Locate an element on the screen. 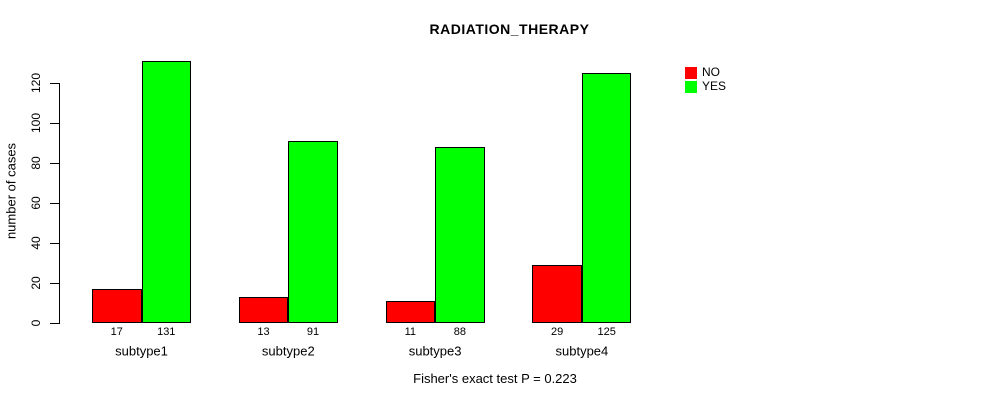  bar-value-label: 13 is located at coordinates (263, 332).